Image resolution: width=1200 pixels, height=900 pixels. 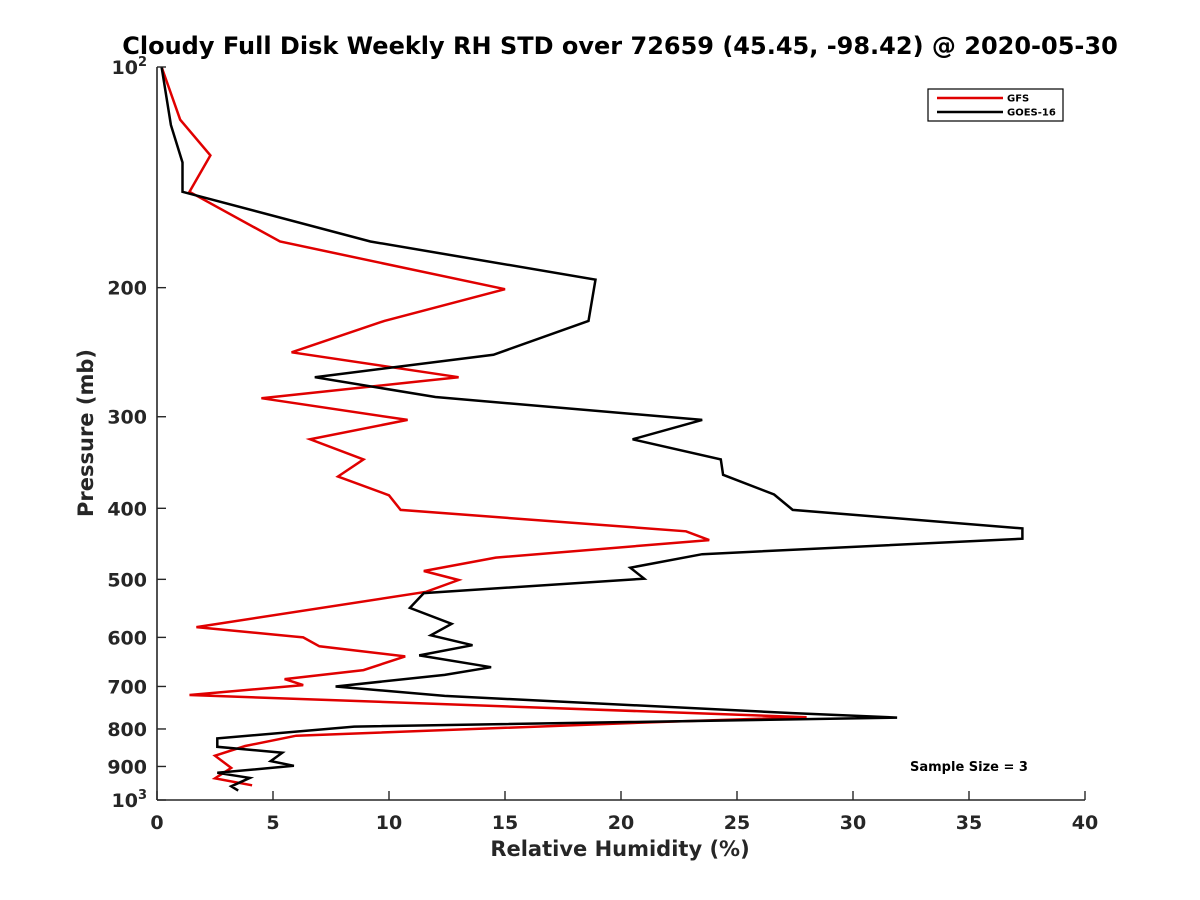 What do you see at coordinates (127, 767) in the screenshot?
I see `y-tick-label: 900` at bounding box center [127, 767].